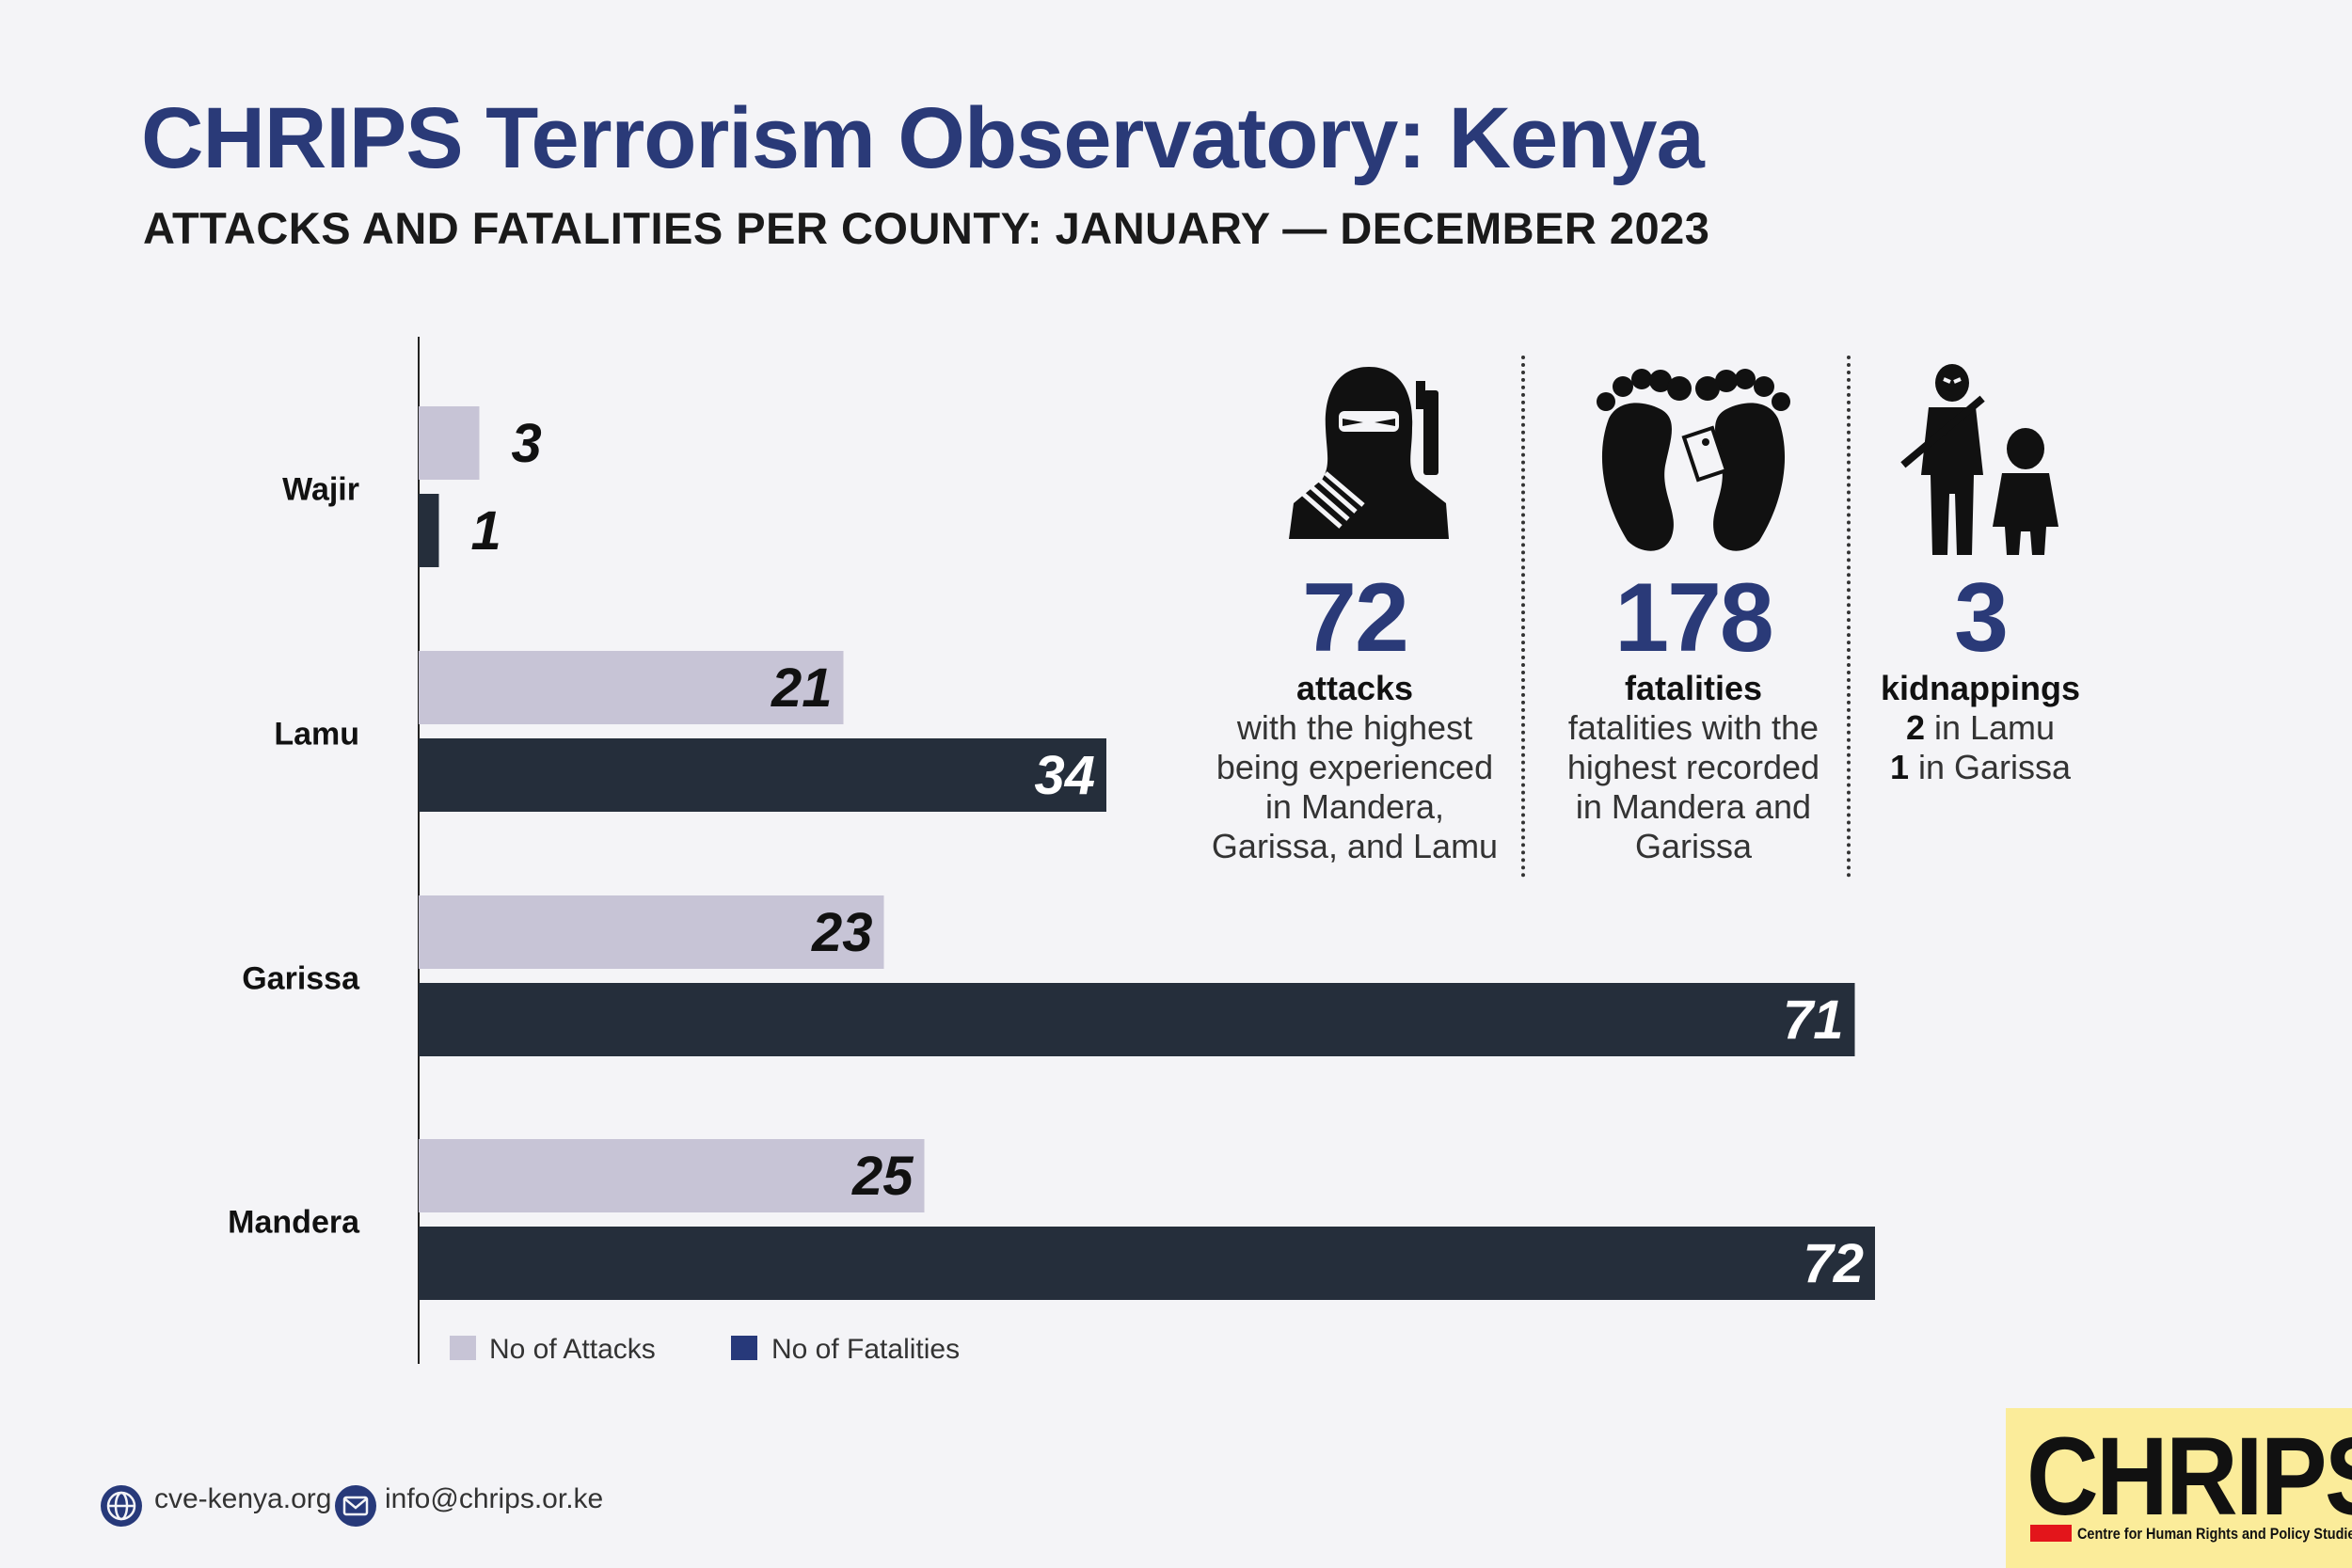 The width and height of the screenshot is (2352, 1568). What do you see at coordinates (1354, 727) in the screenshot?
I see `stat-attacks-line-1: with the highest` at bounding box center [1354, 727].